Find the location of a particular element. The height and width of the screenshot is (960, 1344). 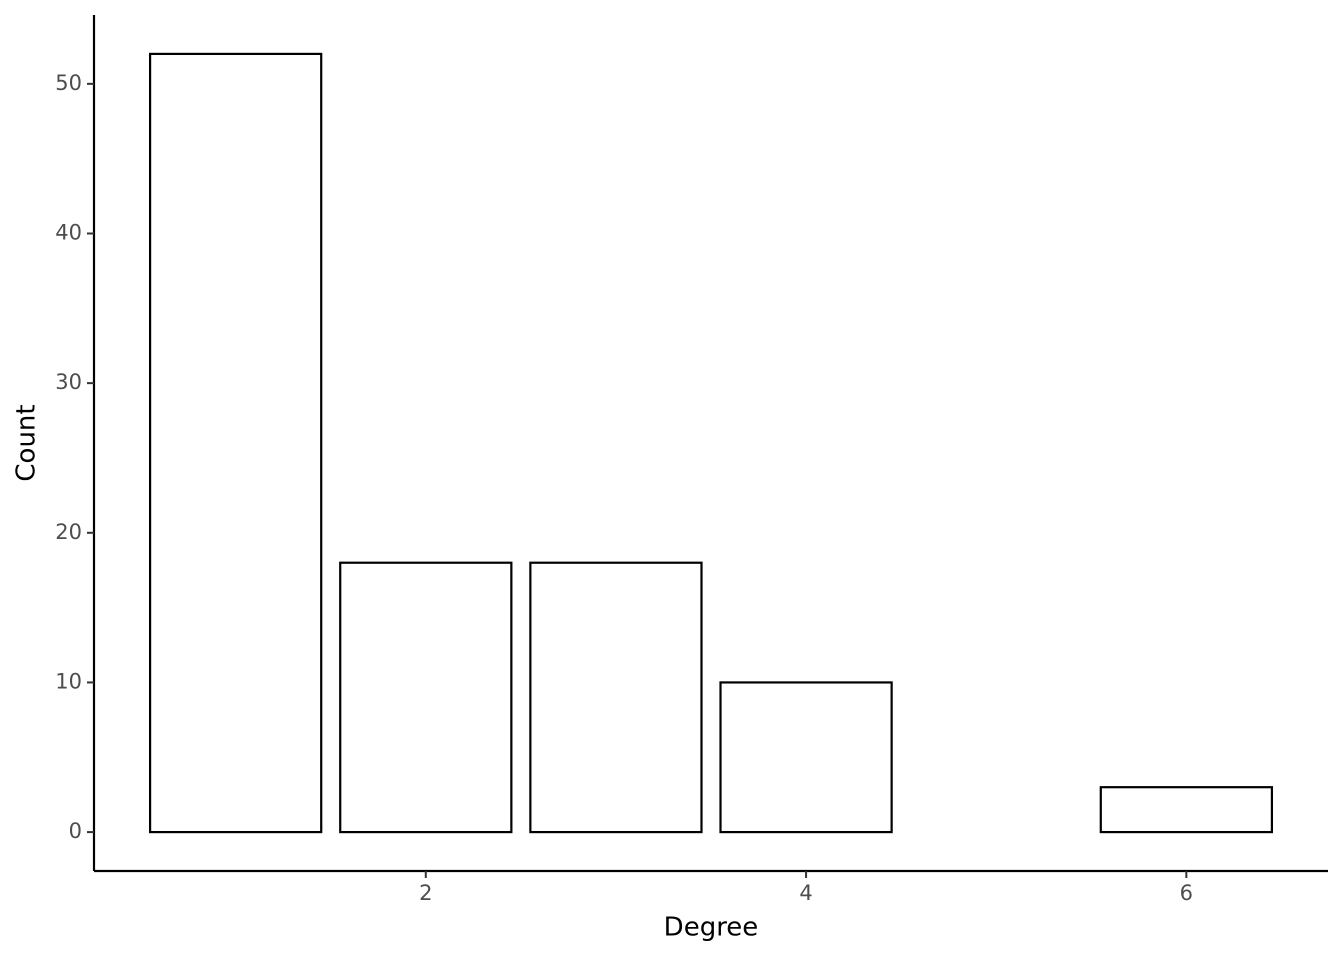

x-tick-label: 2 is located at coordinates (425, 893).